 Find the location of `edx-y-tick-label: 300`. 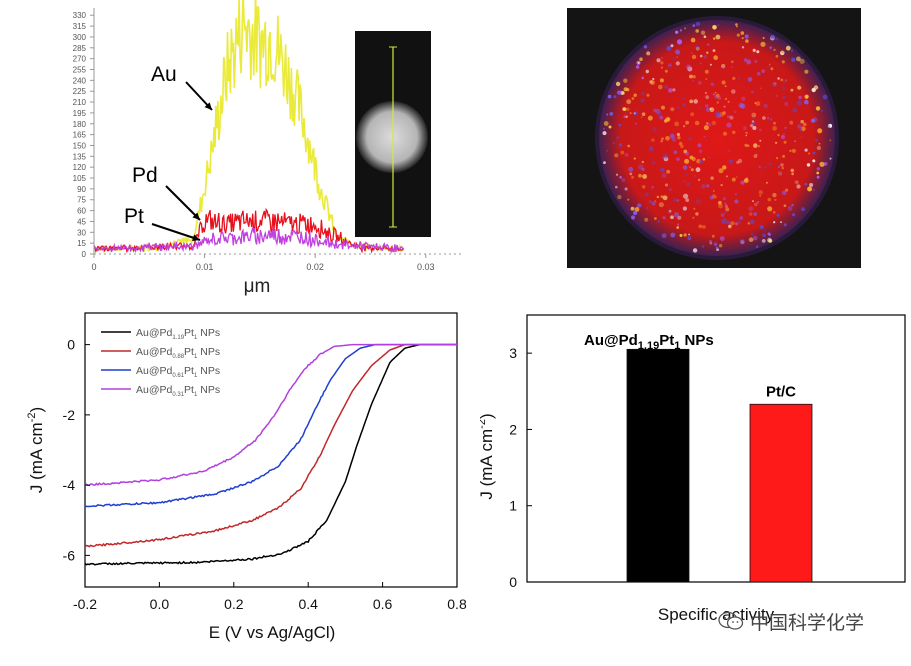

edx-y-tick-label: 300 is located at coordinates (80, 37).